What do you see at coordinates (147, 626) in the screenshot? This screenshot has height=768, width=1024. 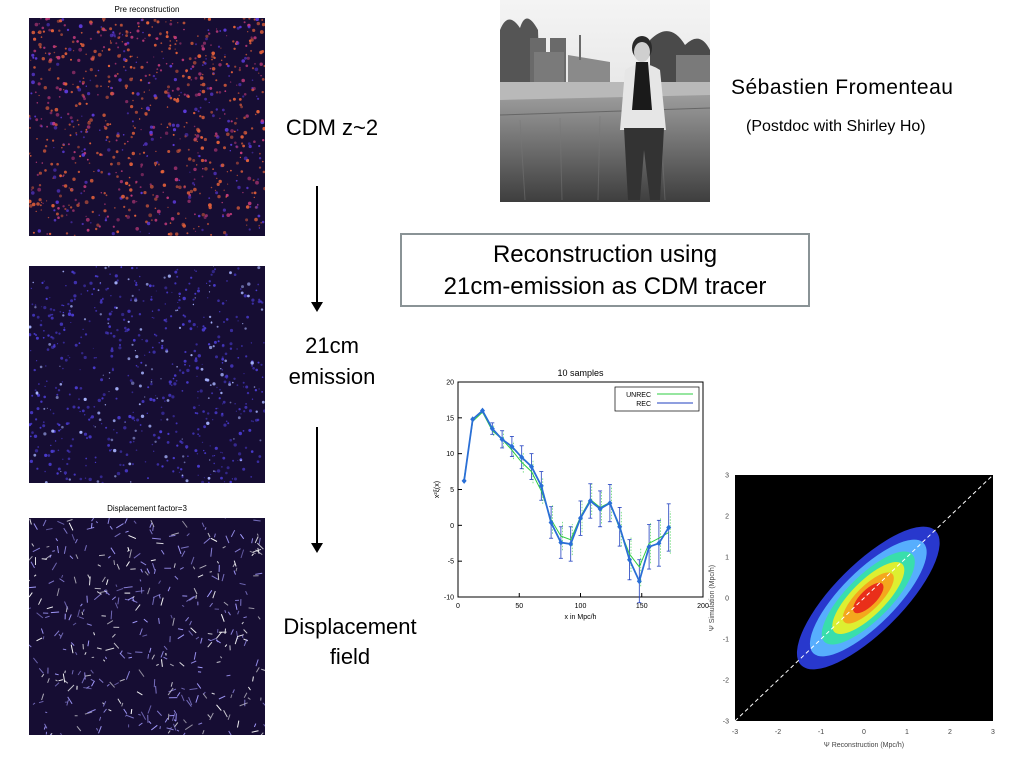 I see `displacement-field-panel` at bounding box center [147, 626].